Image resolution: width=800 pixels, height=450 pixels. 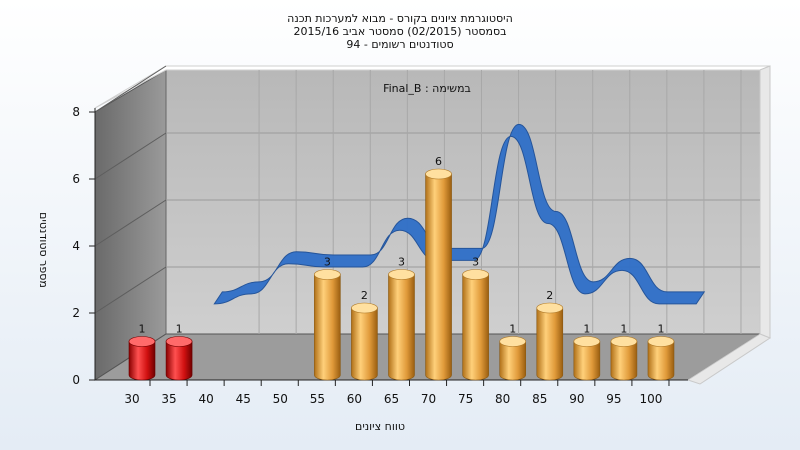 I want to click on side-wall, so click(x=130, y=225).